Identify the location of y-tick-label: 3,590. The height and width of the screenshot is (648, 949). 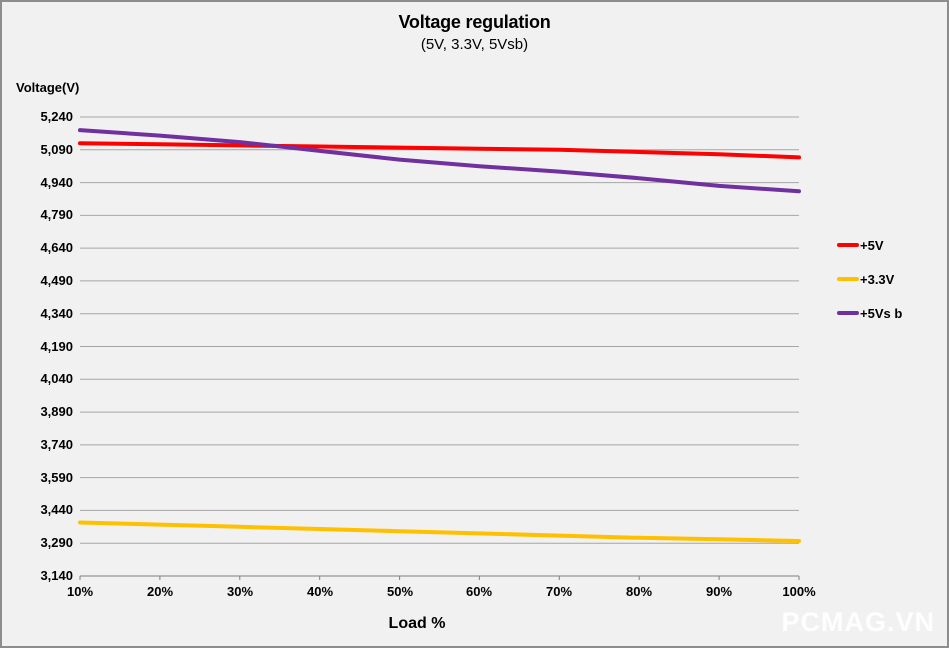
(56, 477).